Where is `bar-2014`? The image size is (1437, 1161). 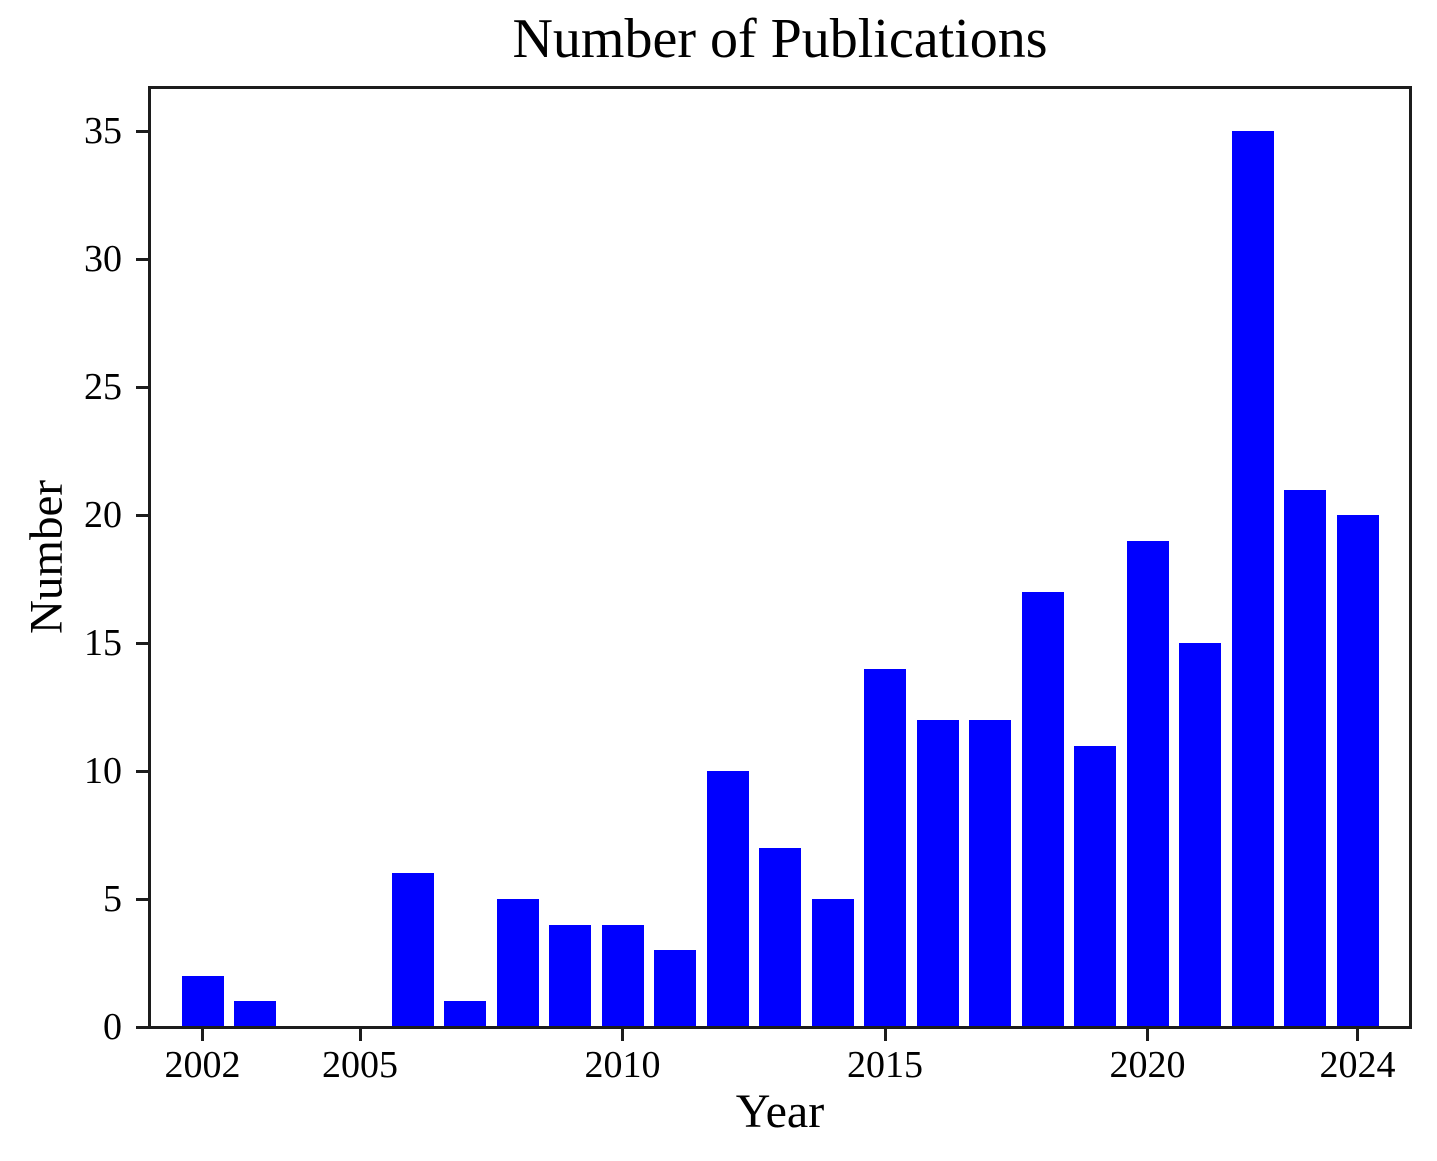
bar-2014 is located at coordinates (832, 963).